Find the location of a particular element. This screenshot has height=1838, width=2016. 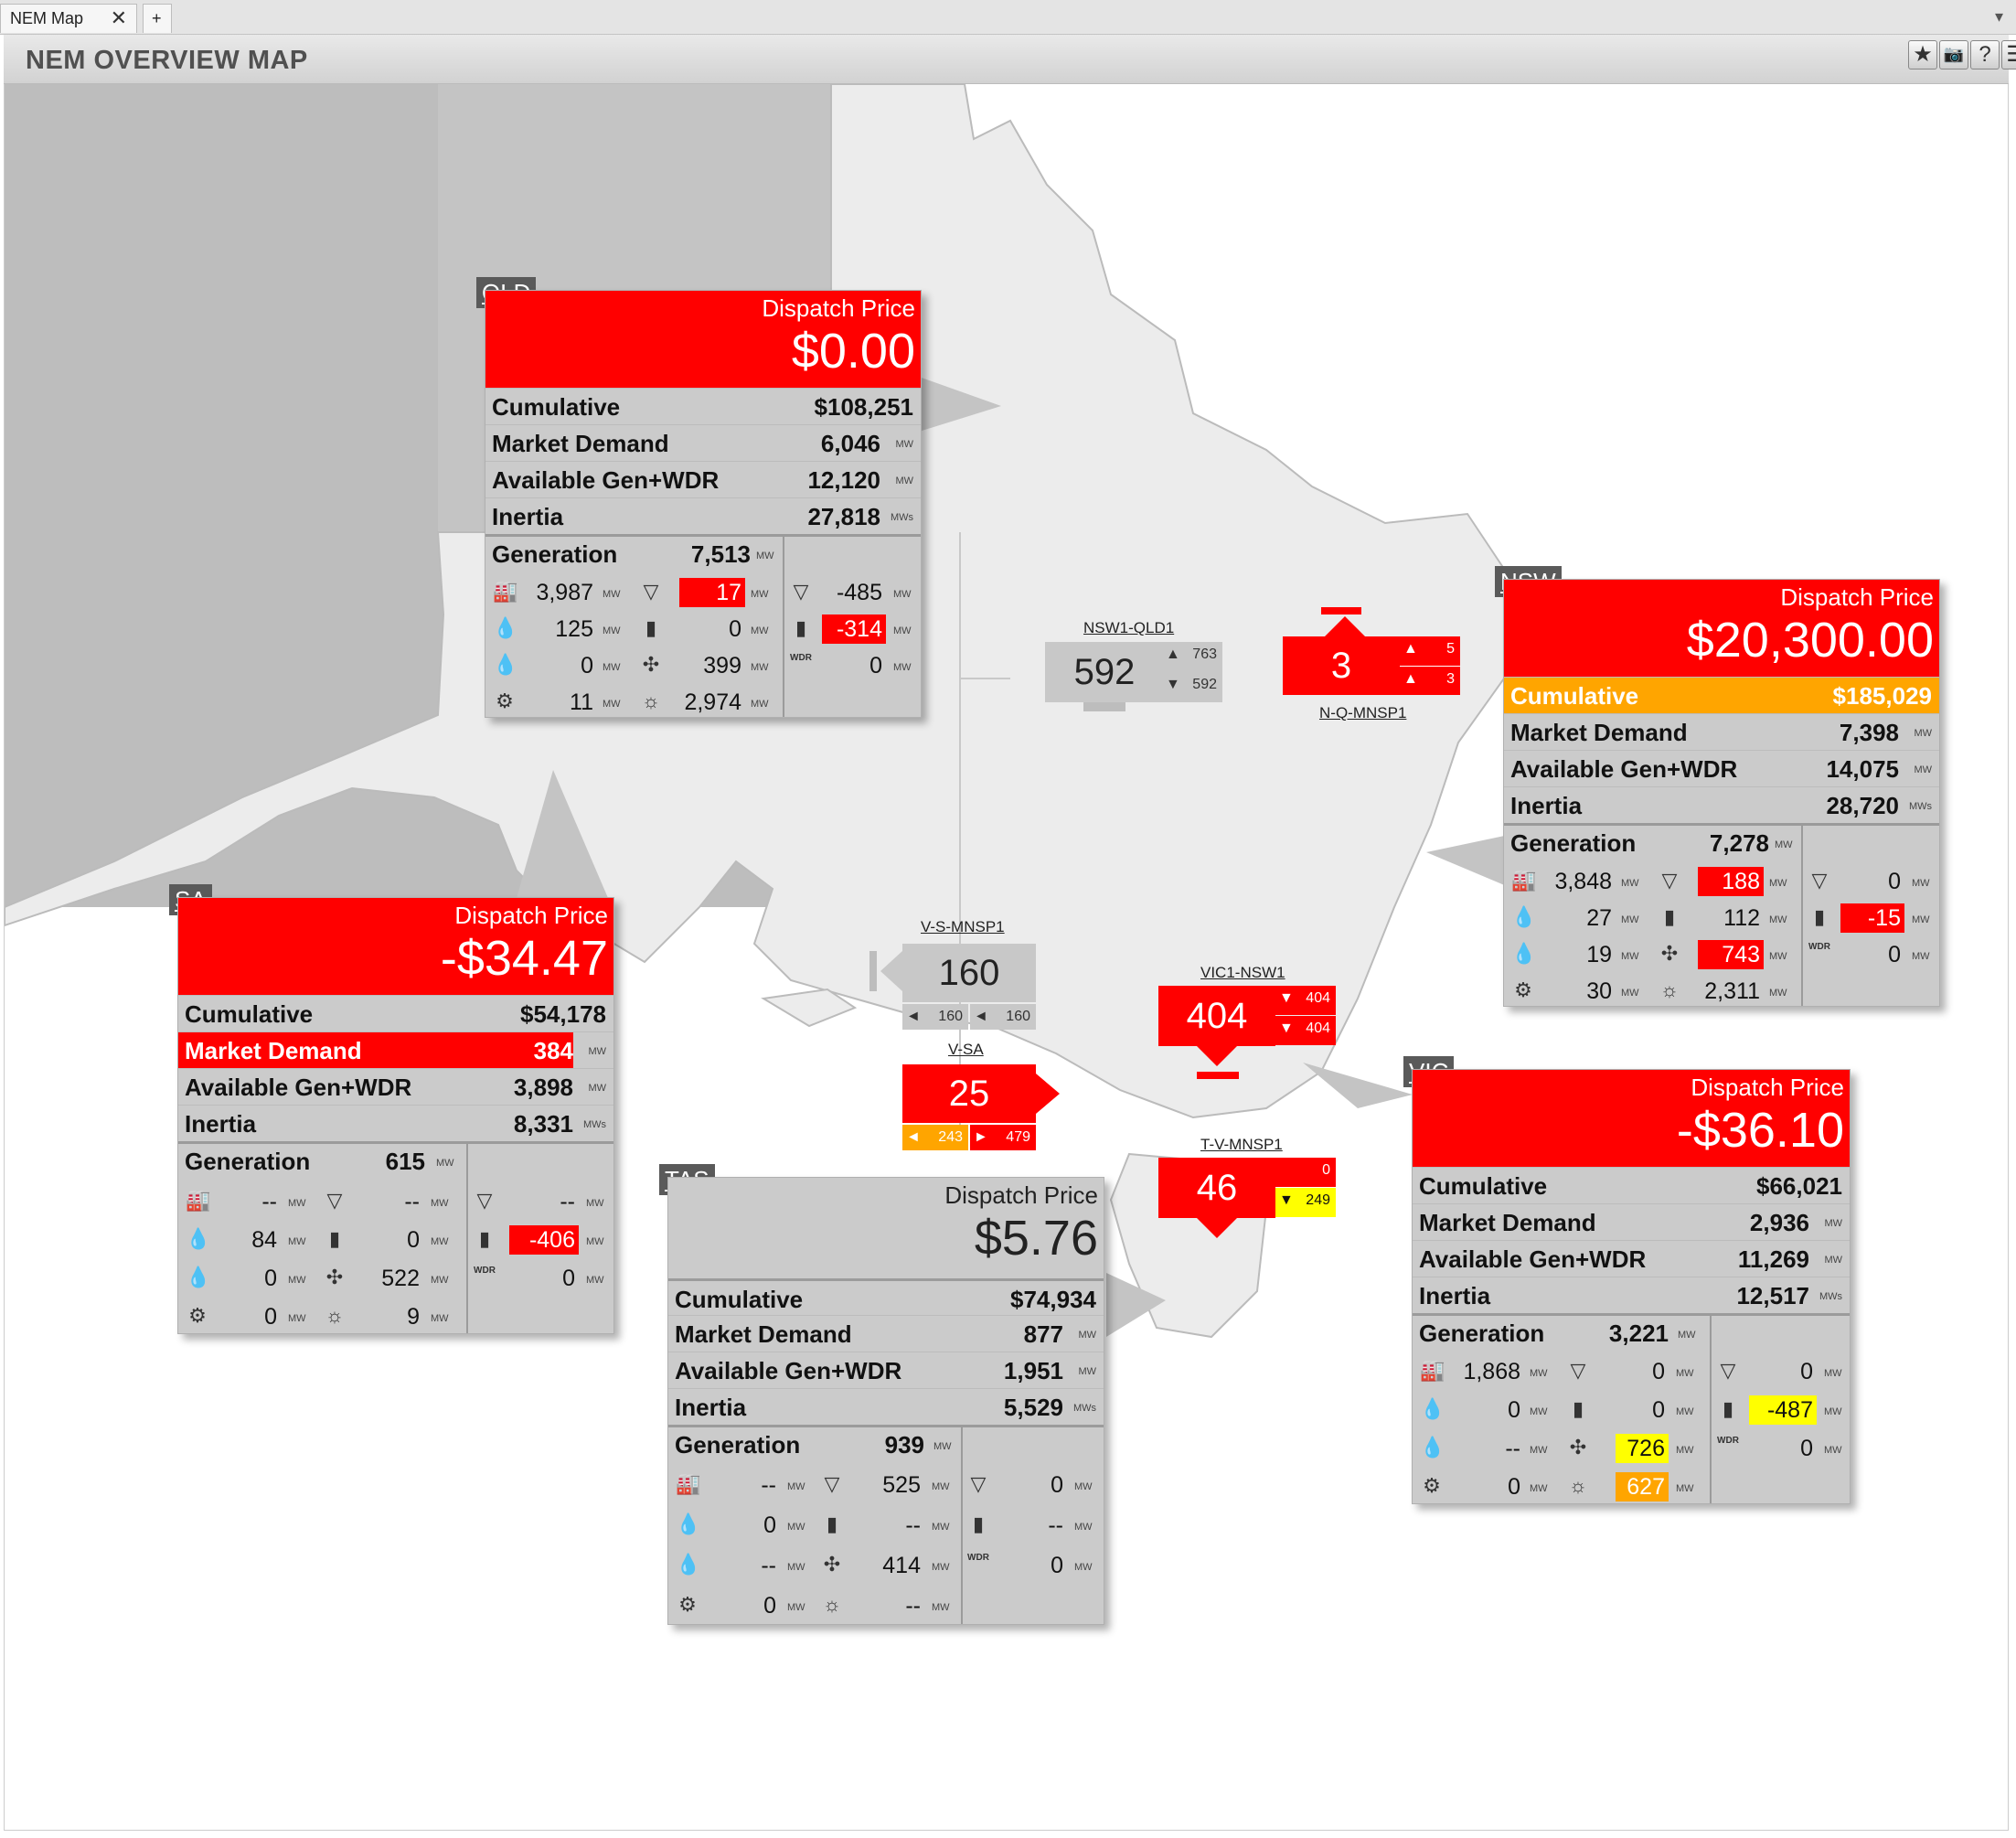

chat-icon: ☰ is located at coordinates (2008, 54).